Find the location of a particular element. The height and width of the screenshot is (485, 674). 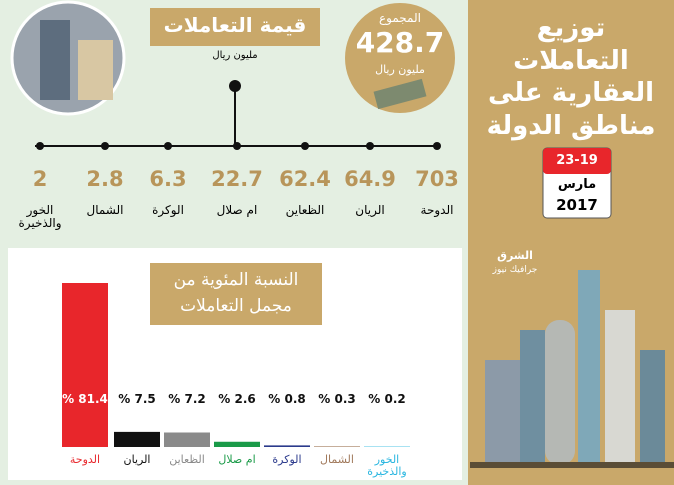

category-label: الوكرة is located at coordinates (287, 459).